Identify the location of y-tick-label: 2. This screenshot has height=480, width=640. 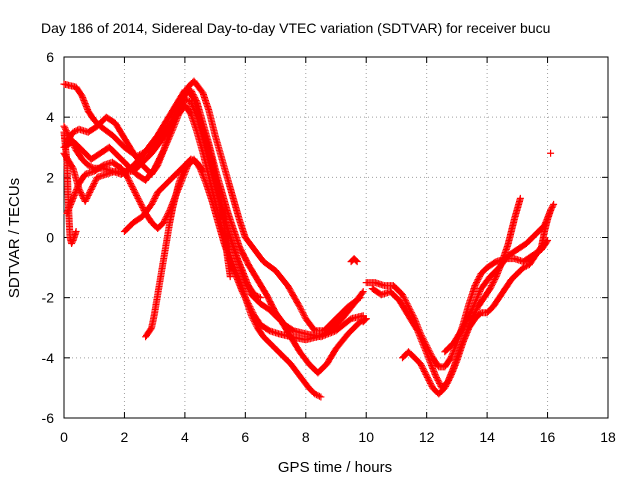
(50, 177).